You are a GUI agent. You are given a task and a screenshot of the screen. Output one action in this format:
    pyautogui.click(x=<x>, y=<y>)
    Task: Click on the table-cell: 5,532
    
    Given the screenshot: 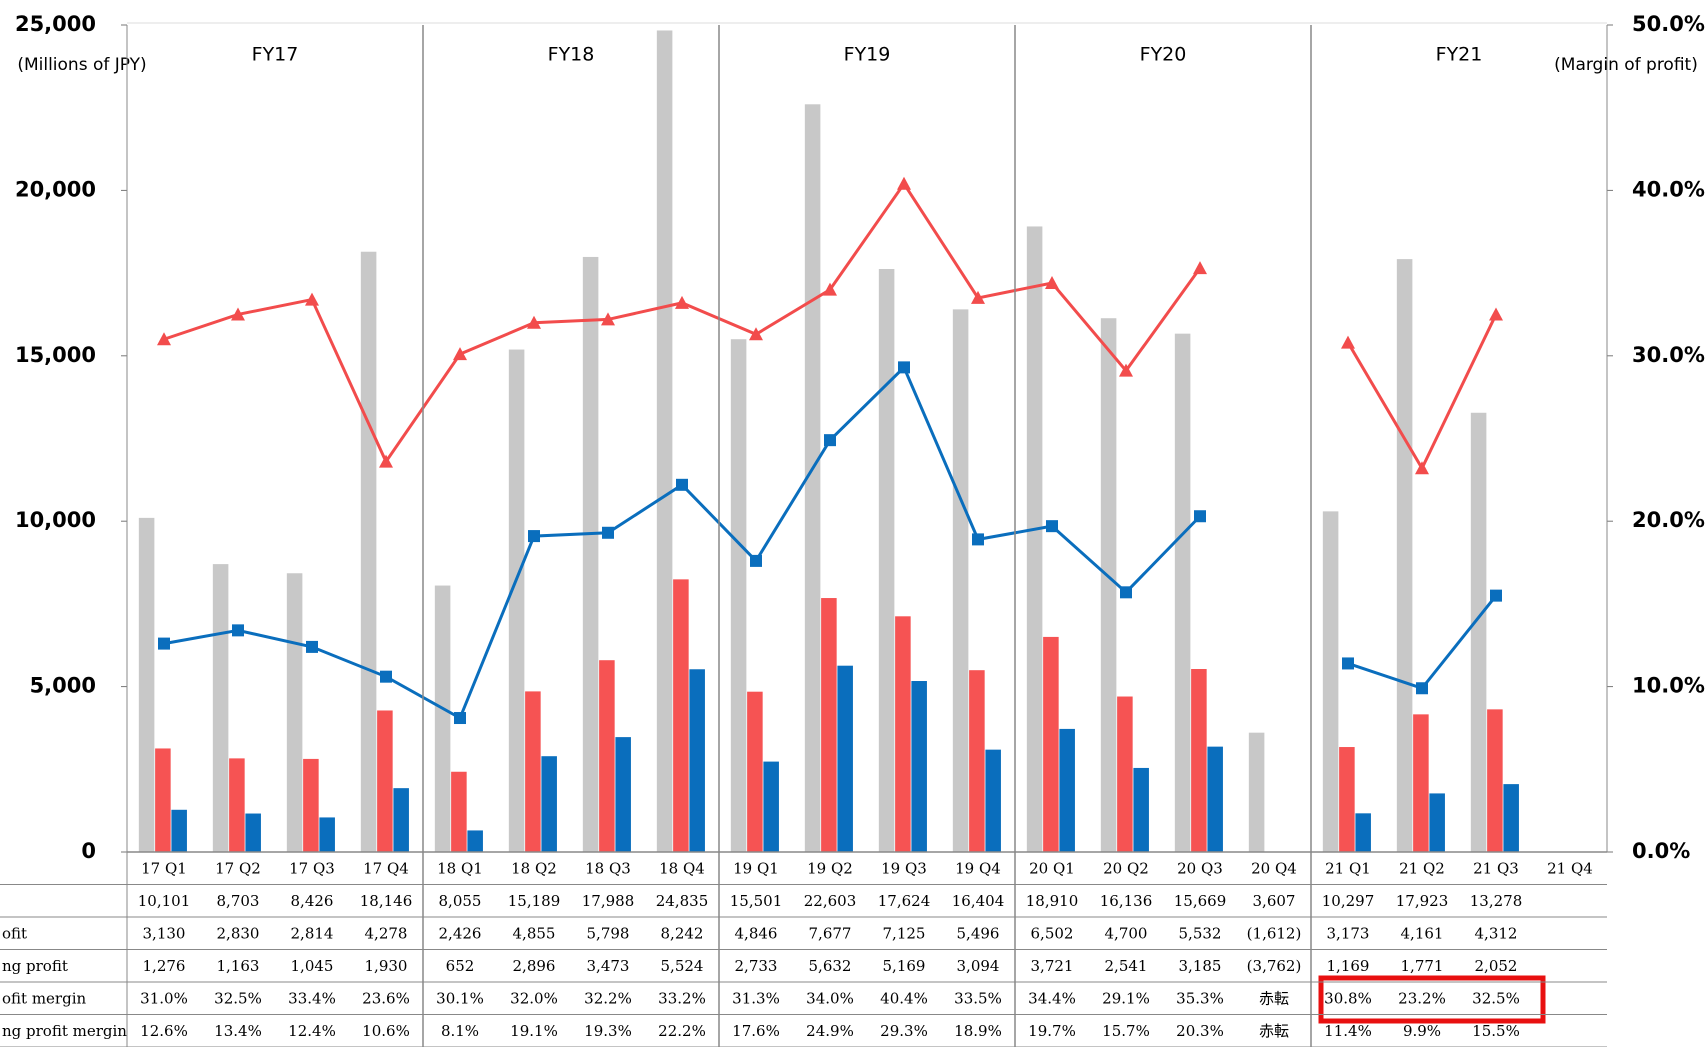 What is the action you would take?
    pyautogui.click(x=1200, y=933)
    